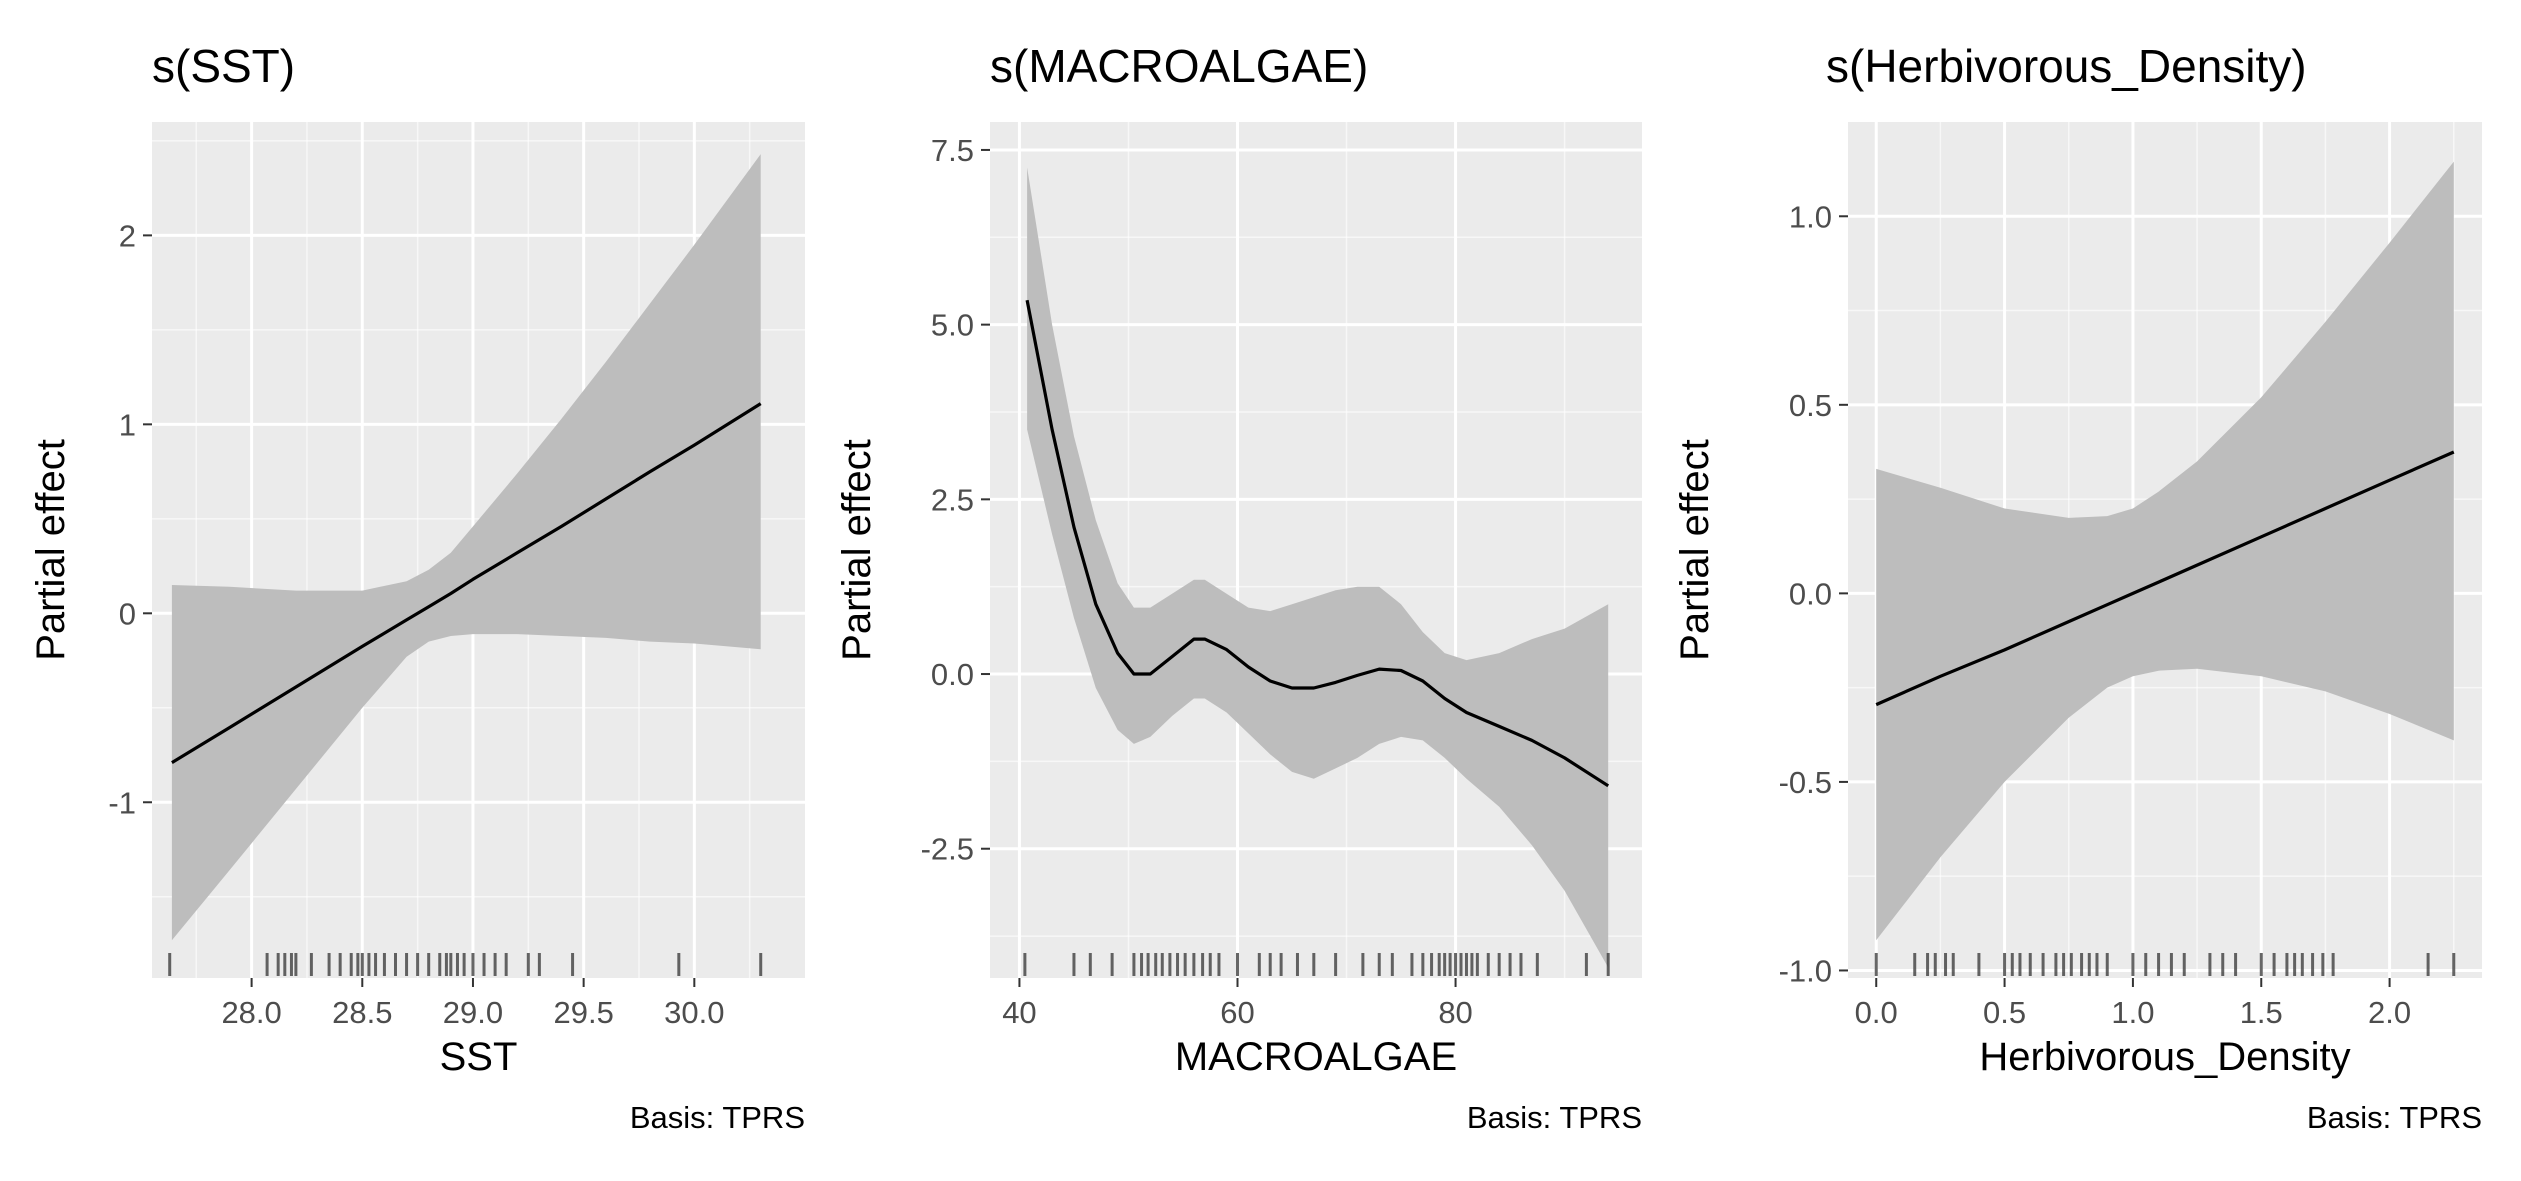 The width and height of the screenshot is (2521, 1181). What do you see at coordinates (2389, 1012) in the screenshot?
I see `x-tick-label: 2.0` at bounding box center [2389, 1012].